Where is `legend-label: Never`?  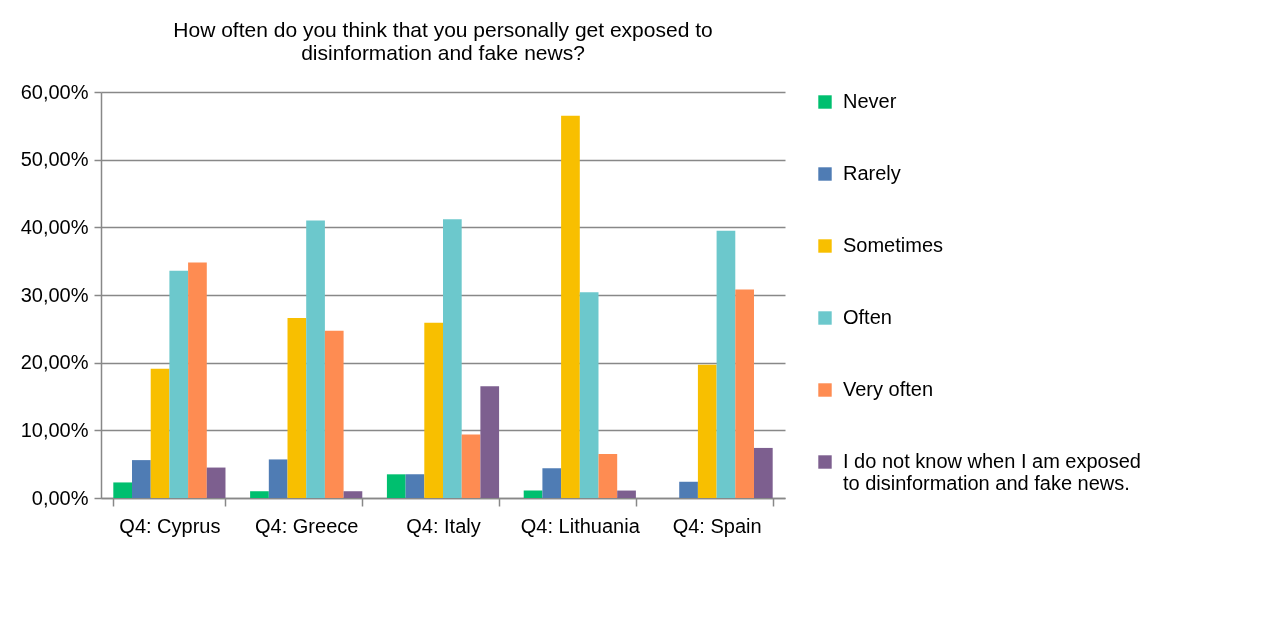 legend-label: Never is located at coordinates (870, 101).